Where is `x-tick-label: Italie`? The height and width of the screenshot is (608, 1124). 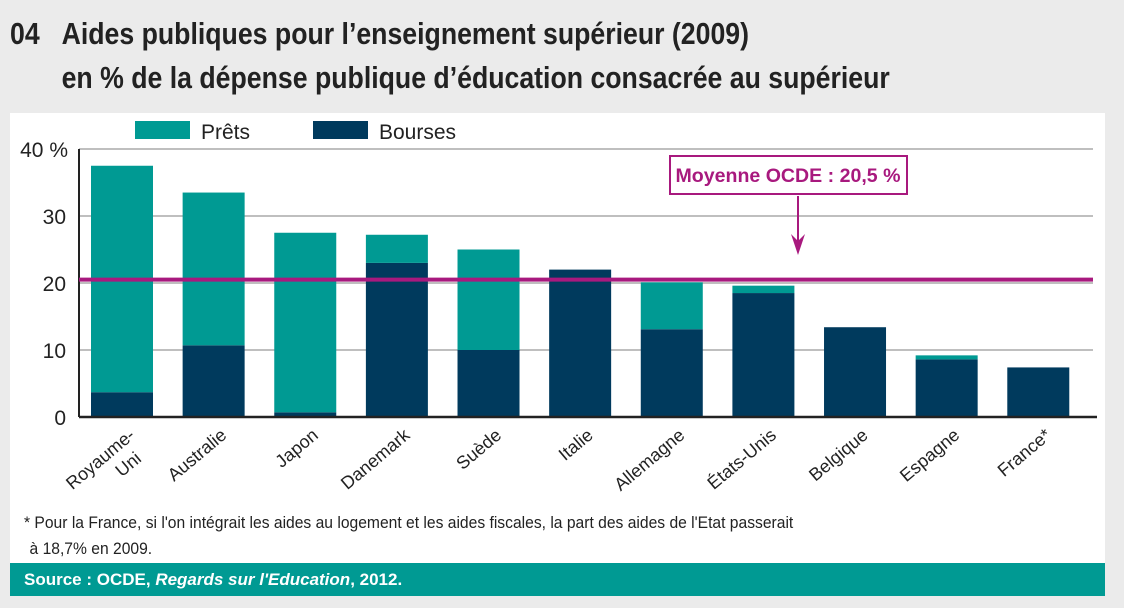
x-tick-label: Italie is located at coordinates (576, 445).